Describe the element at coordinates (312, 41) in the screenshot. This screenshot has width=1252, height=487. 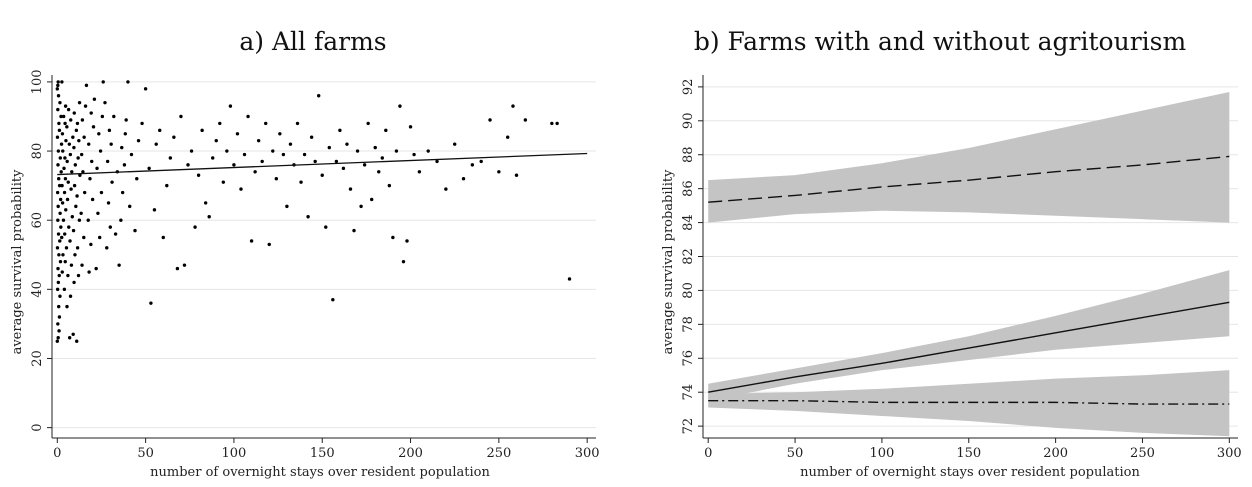
I see `panel-a-title: a) All farms` at that location.